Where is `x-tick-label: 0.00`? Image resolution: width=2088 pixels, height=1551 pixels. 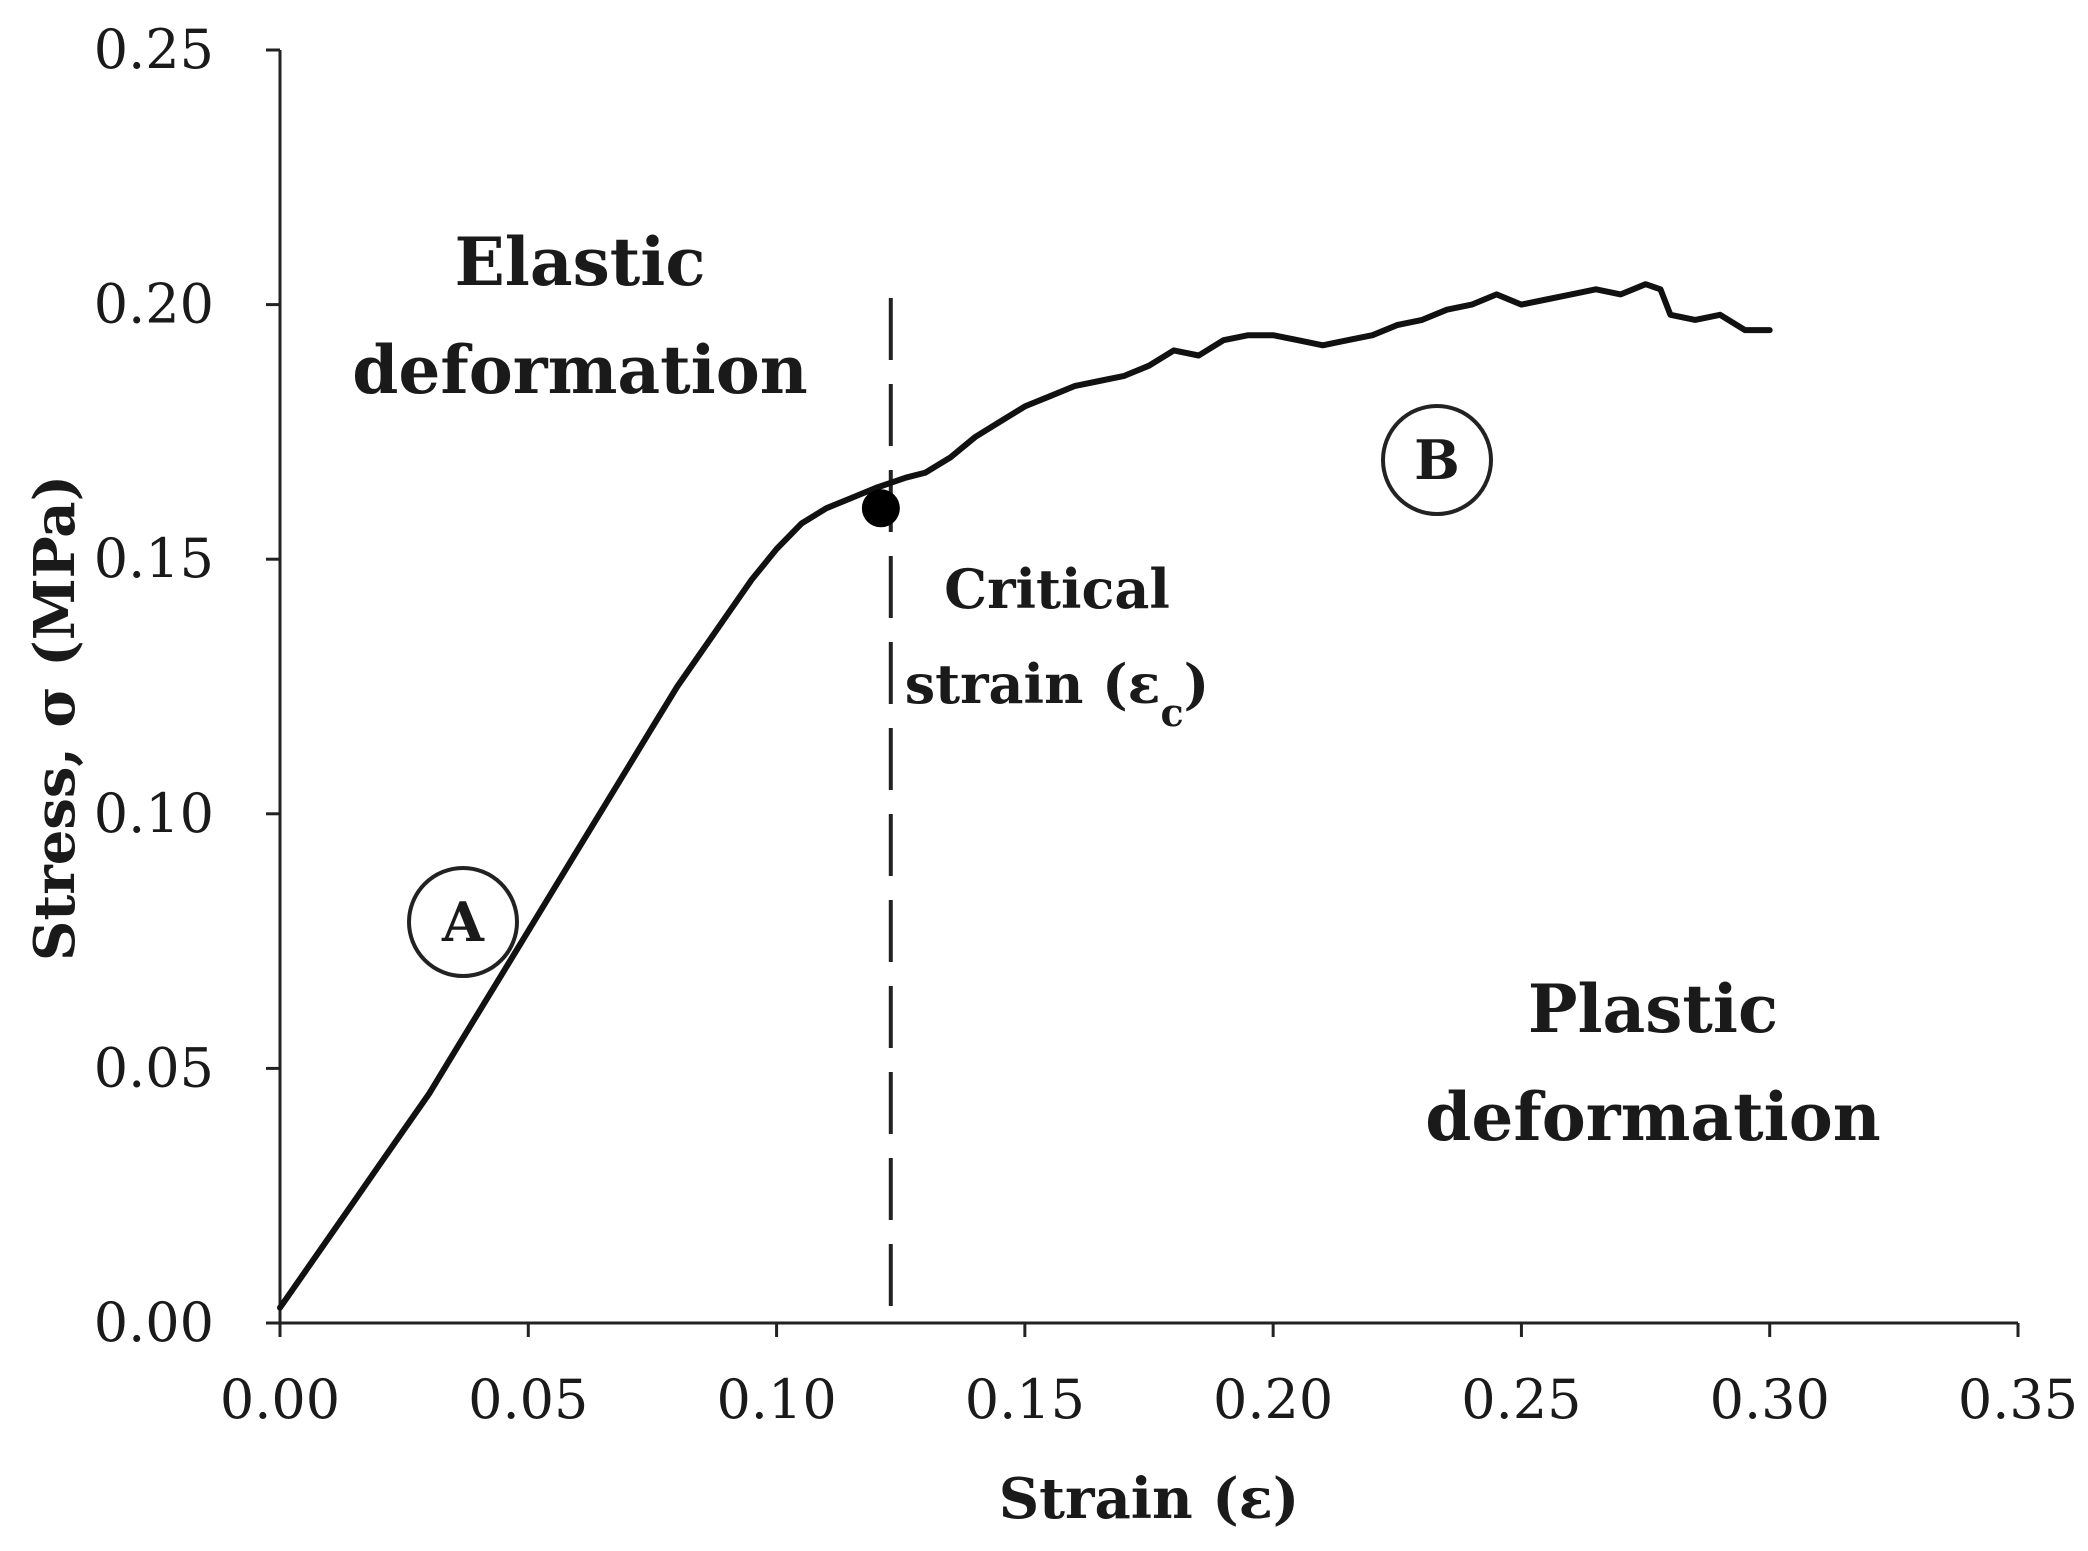
x-tick-label: 0.00 is located at coordinates (280, 1399).